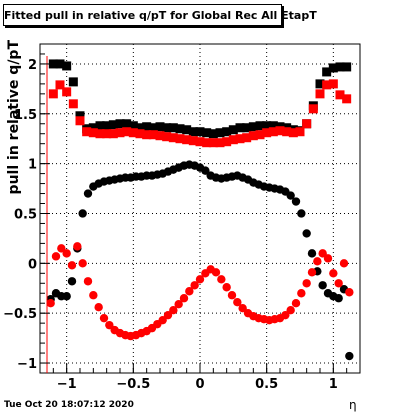 This screenshot has height=414, width=400. I want to click on x-tick-label: 0, so click(199, 384).